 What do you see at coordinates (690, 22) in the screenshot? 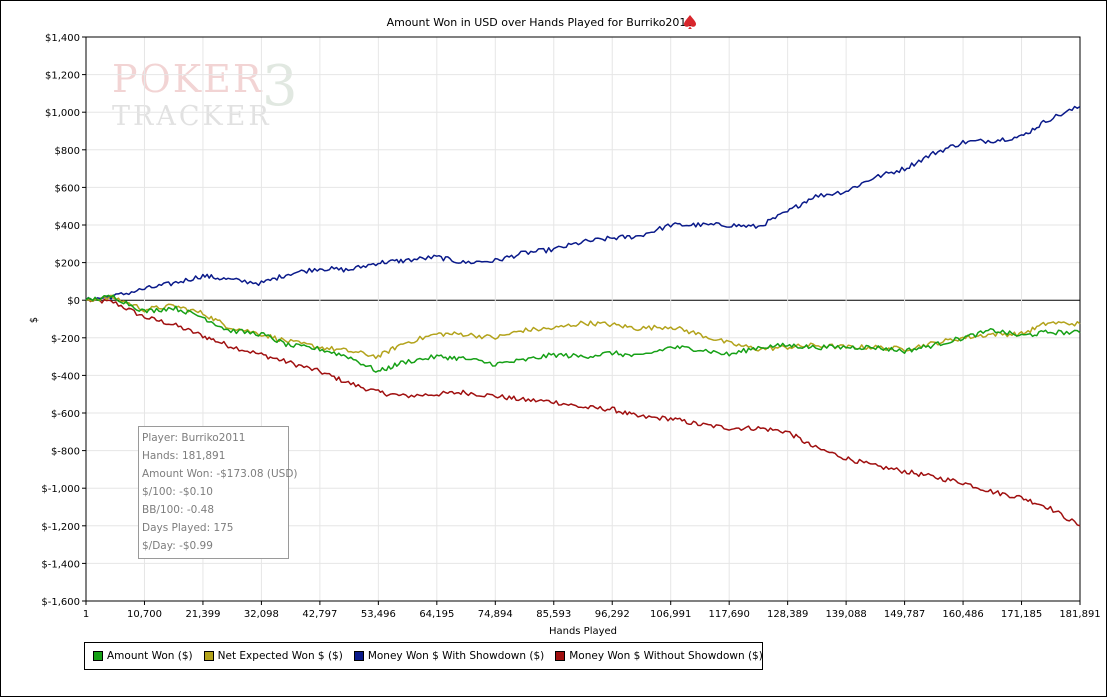
I see `spade-icon` at bounding box center [690, 22].